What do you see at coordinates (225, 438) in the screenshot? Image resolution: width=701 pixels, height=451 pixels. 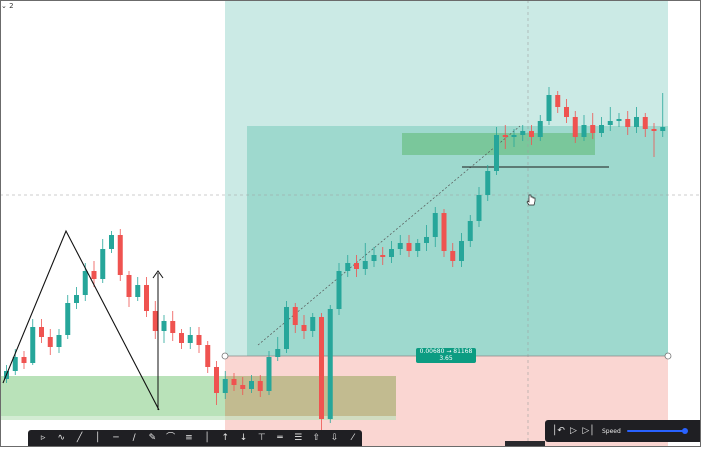 I see `long-position-tool-icon: ↑` at bounding box center [225, 438].